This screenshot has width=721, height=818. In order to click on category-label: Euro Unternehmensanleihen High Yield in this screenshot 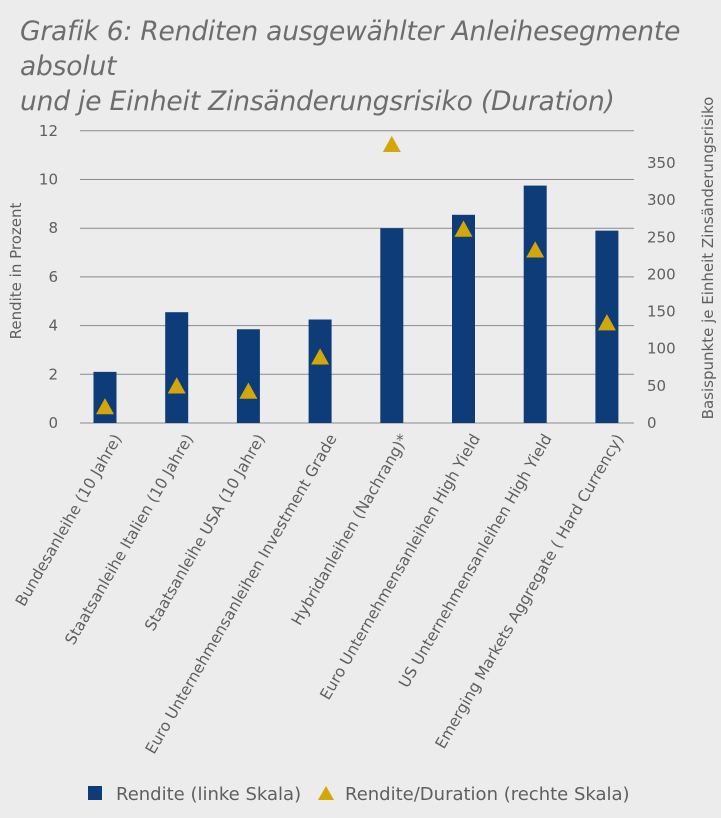, I will do `click(400, 567)`.